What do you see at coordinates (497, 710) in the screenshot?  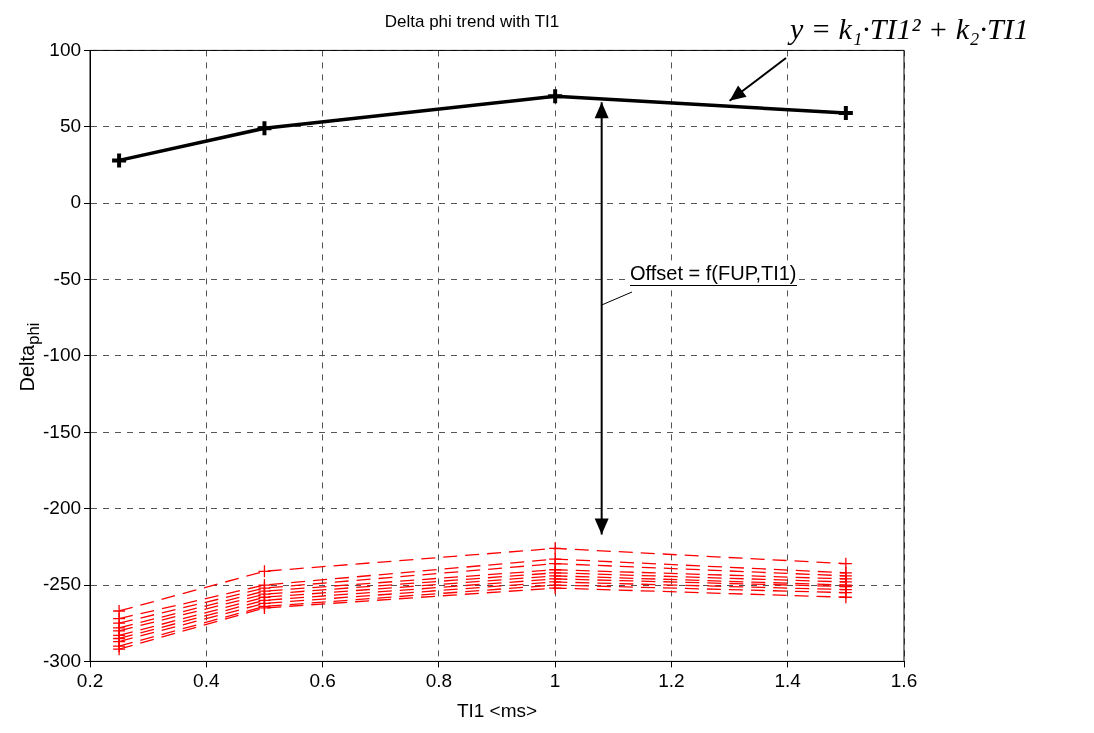 I see `x-axis-title: TI1 <ms>` at bounding box center [497, 710].